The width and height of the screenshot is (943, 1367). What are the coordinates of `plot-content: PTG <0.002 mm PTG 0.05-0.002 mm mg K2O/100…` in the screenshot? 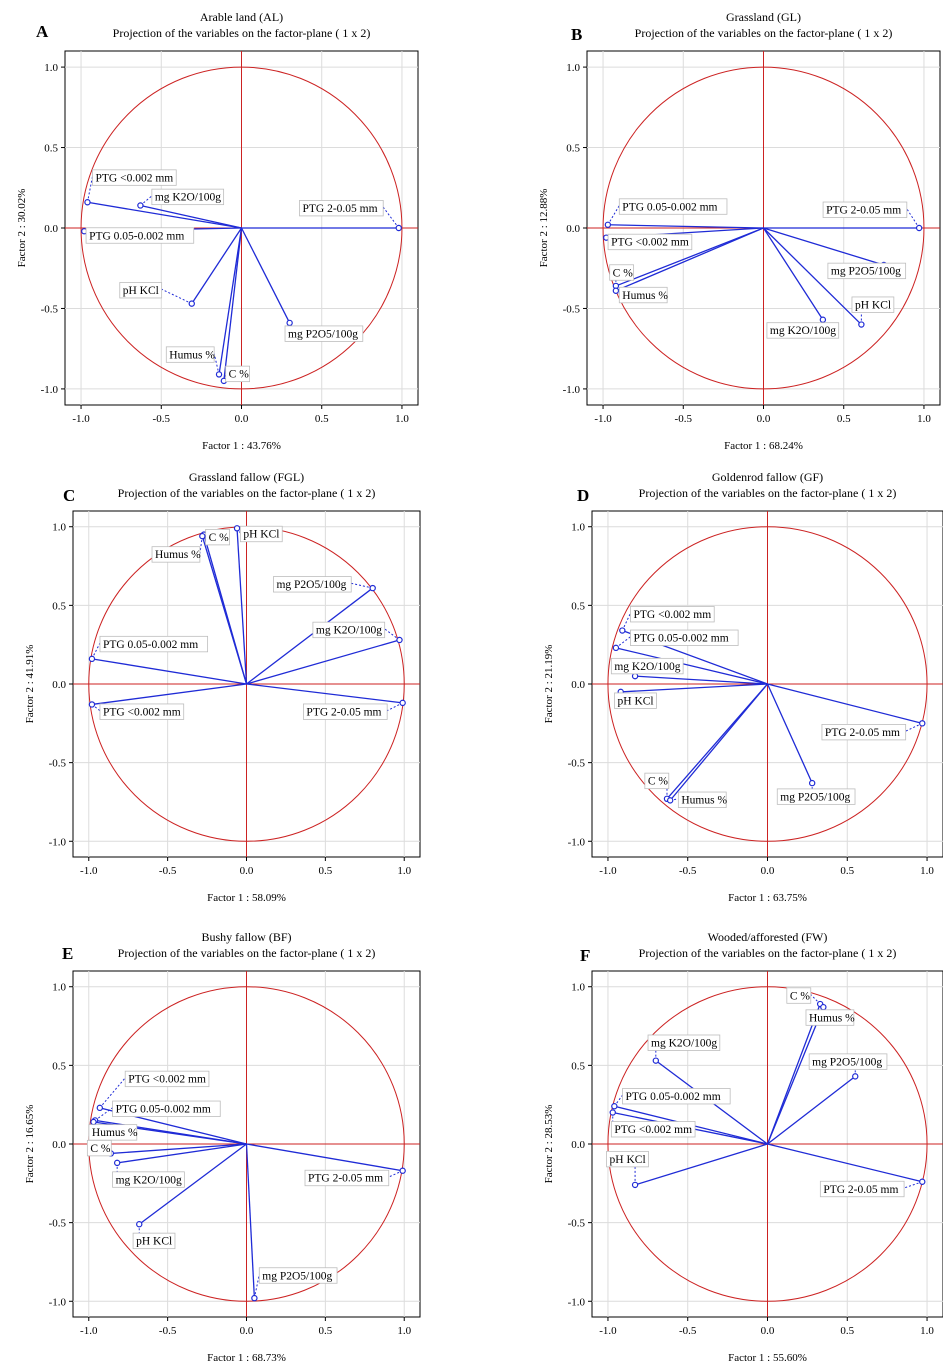 It's located at (767, 684).